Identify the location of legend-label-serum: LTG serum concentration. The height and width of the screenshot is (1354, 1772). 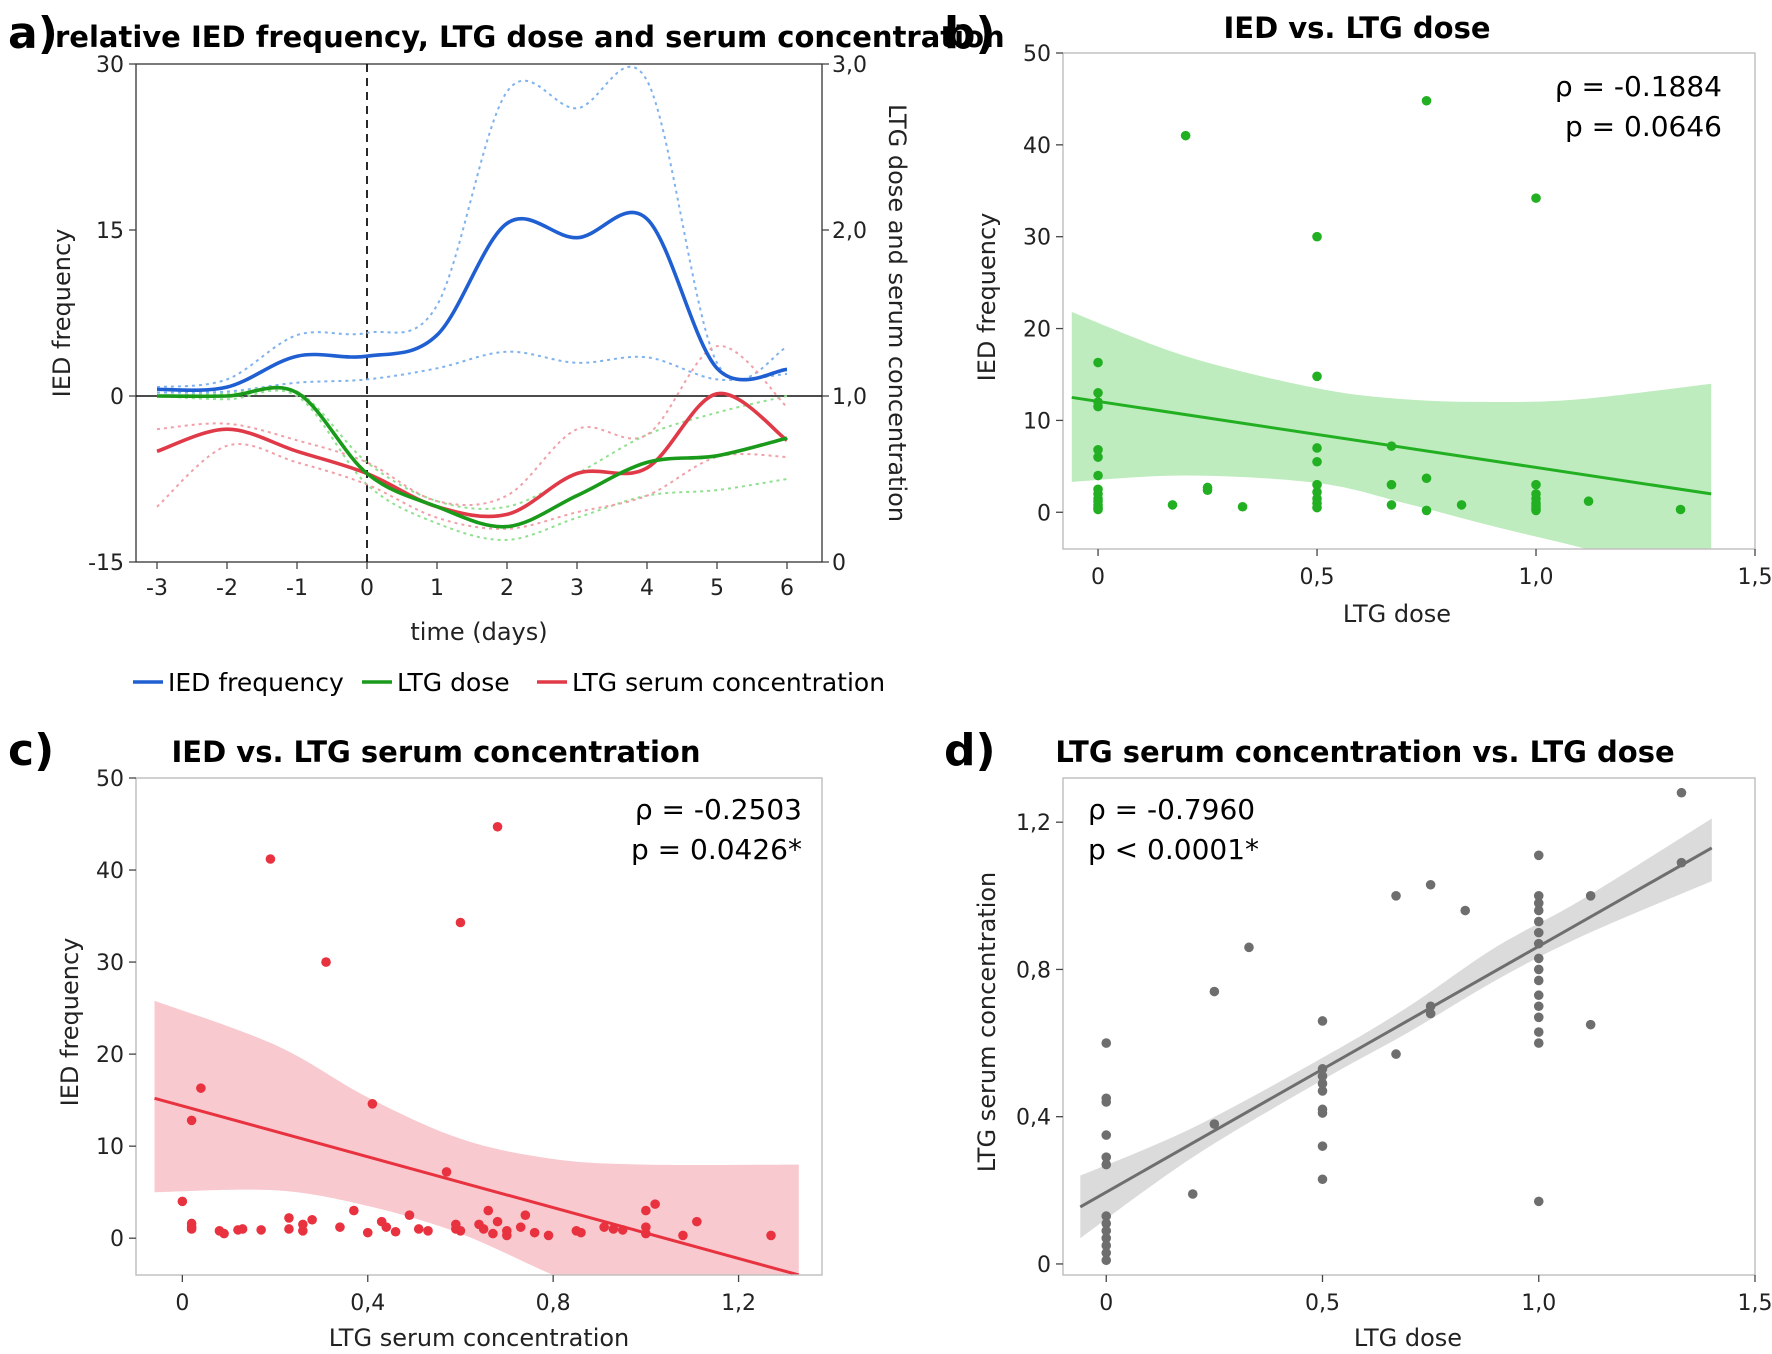
(728, 682).